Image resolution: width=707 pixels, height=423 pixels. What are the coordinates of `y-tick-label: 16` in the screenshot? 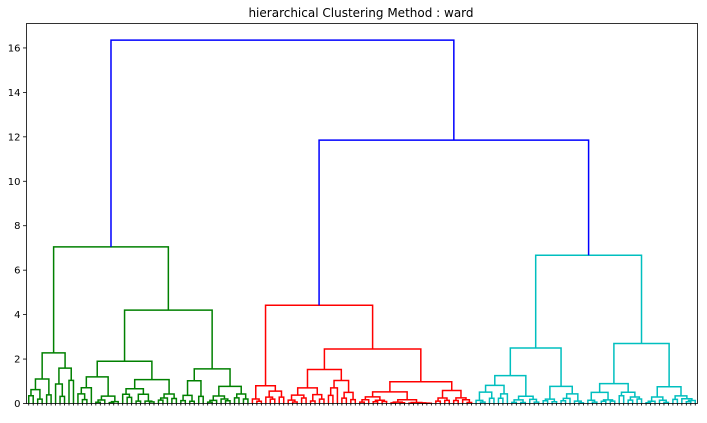 It's located at (14, 48).